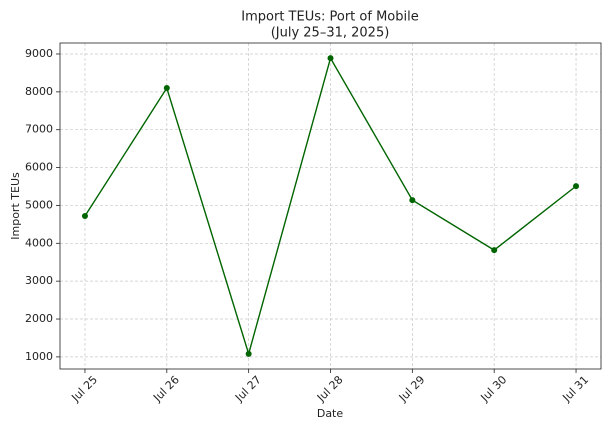 This screenshot has width=612, height=432. Describe the element at coordinates (39, 167) in the screenshot. I see `y-tick-label: 6000` at that location.